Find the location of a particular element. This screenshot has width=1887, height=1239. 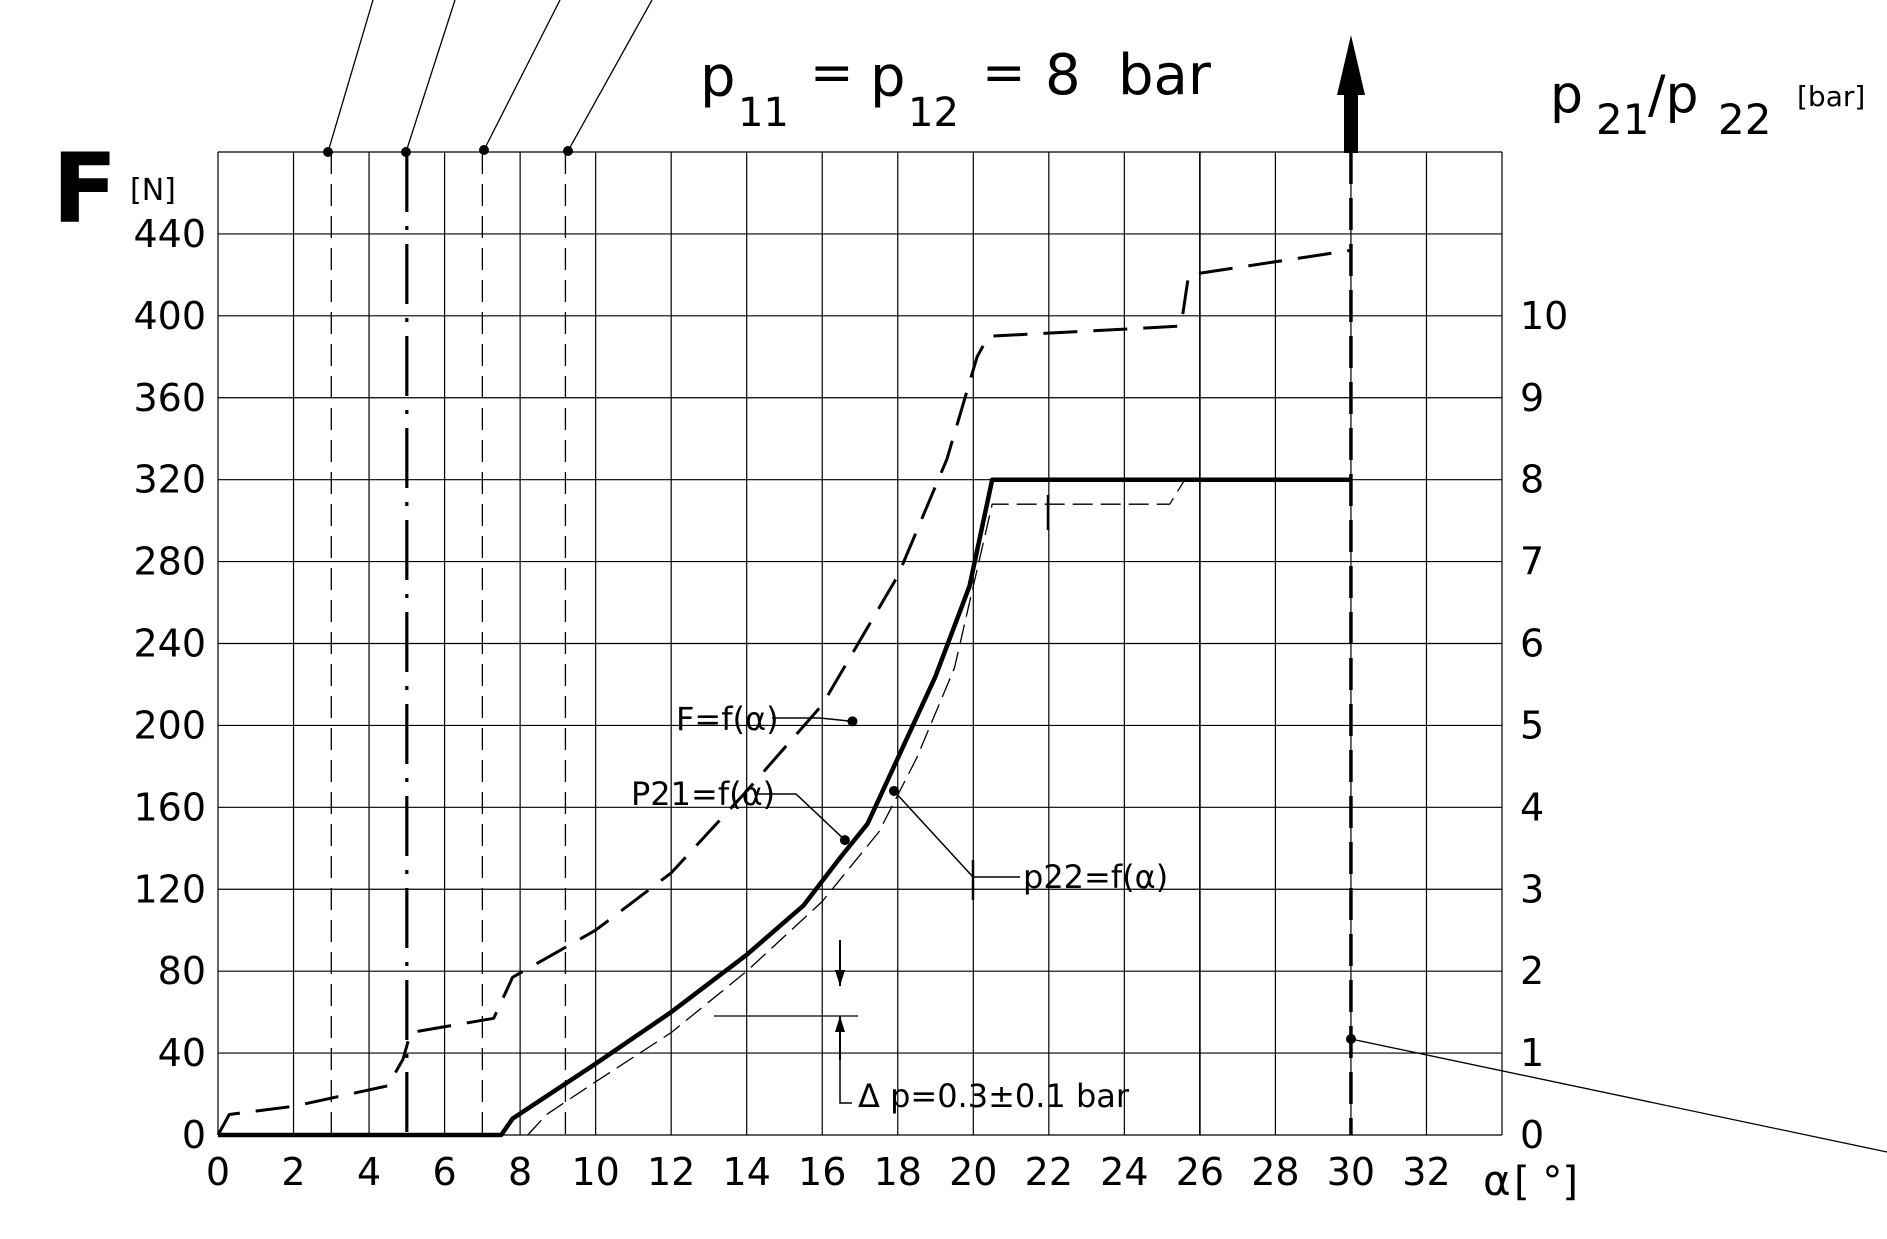

x-tick-label: 0 is located at coordinates (218, 1172).